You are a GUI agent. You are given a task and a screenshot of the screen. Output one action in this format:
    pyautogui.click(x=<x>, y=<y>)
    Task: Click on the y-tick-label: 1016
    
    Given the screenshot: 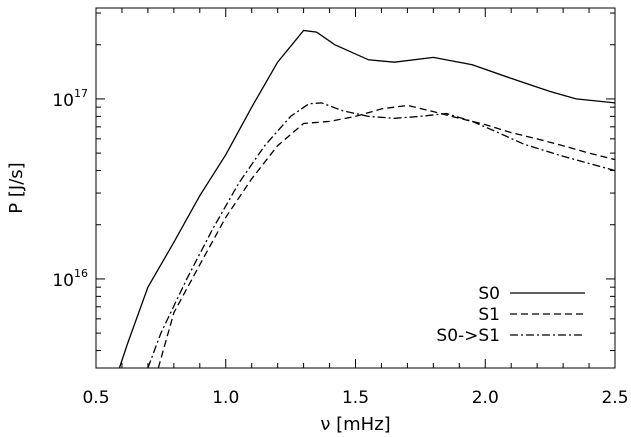 What is the action you would take?
    pyautogui.click(x=70, y=279)
    